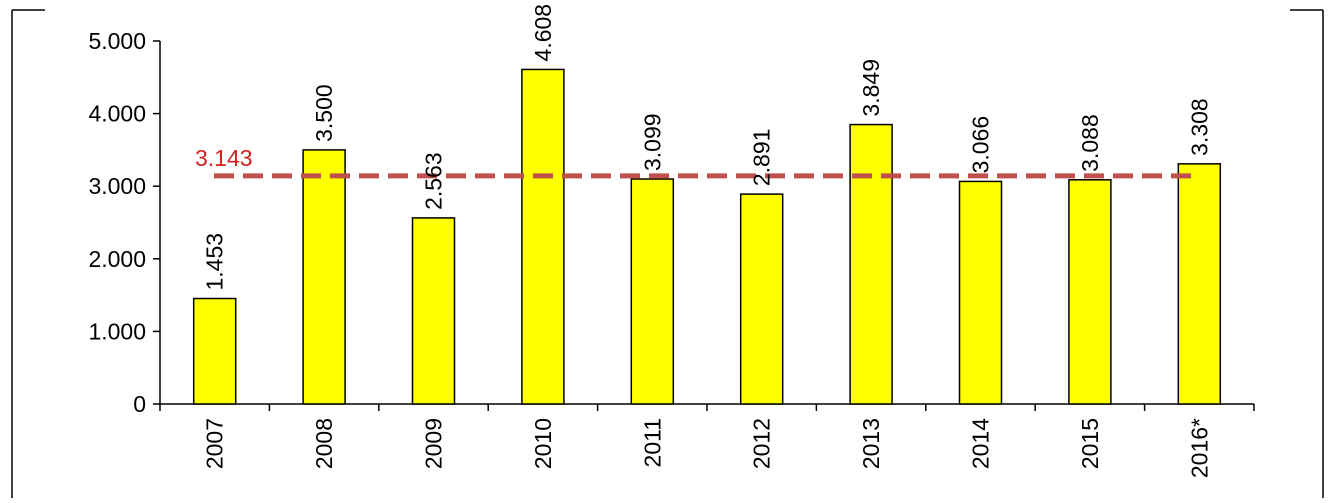  Describe the element at coordinates (1199, 448) in the screenshot. I see `x-tick-label: 2016*` at that location.